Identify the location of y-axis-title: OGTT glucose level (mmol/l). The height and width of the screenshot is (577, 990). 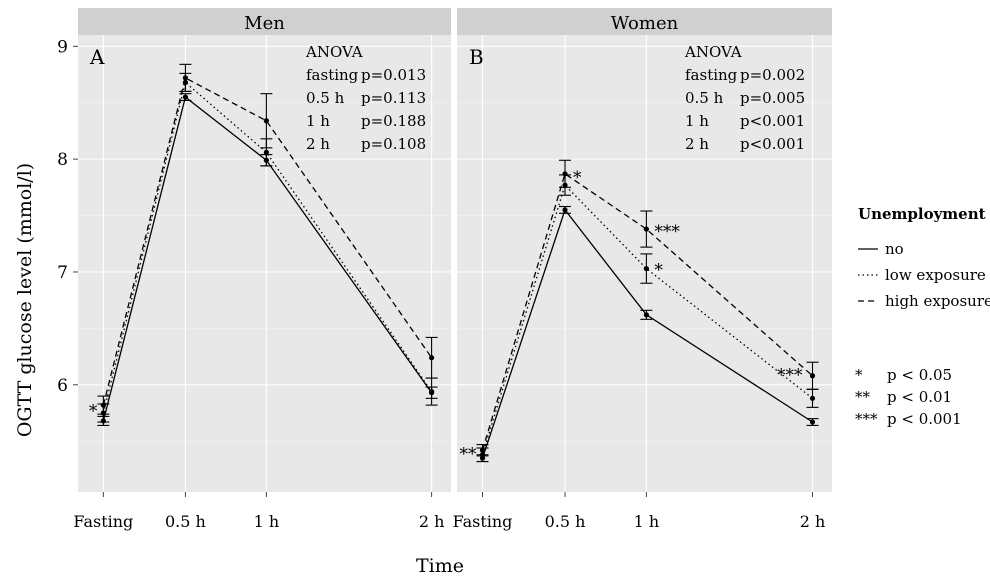
(25, 300).